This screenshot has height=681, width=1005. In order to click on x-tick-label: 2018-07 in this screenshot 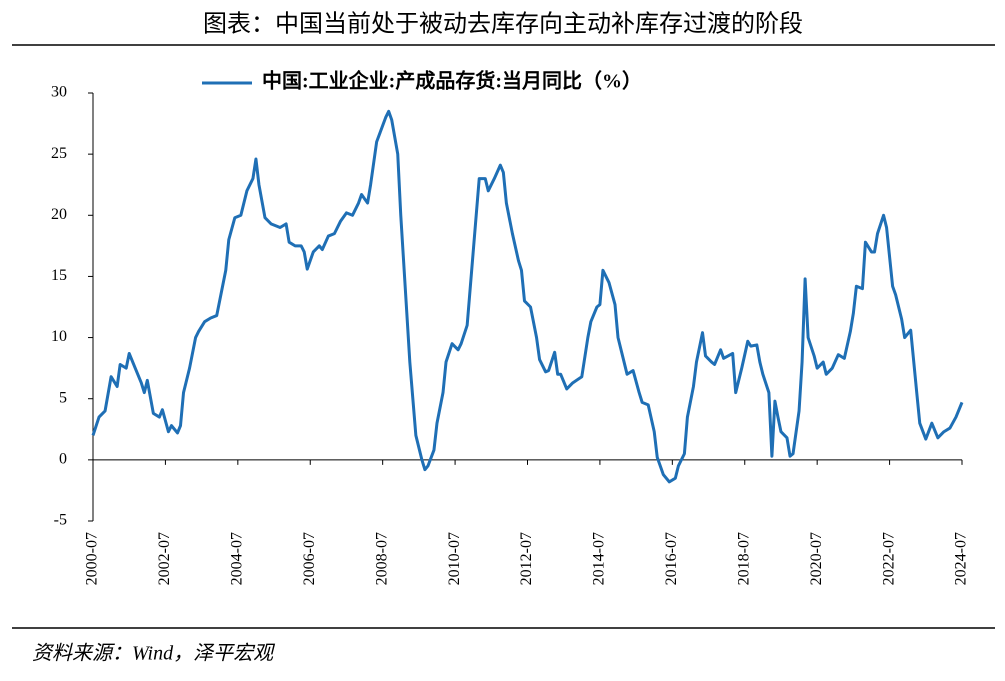, I will do `click(743, 558)`.